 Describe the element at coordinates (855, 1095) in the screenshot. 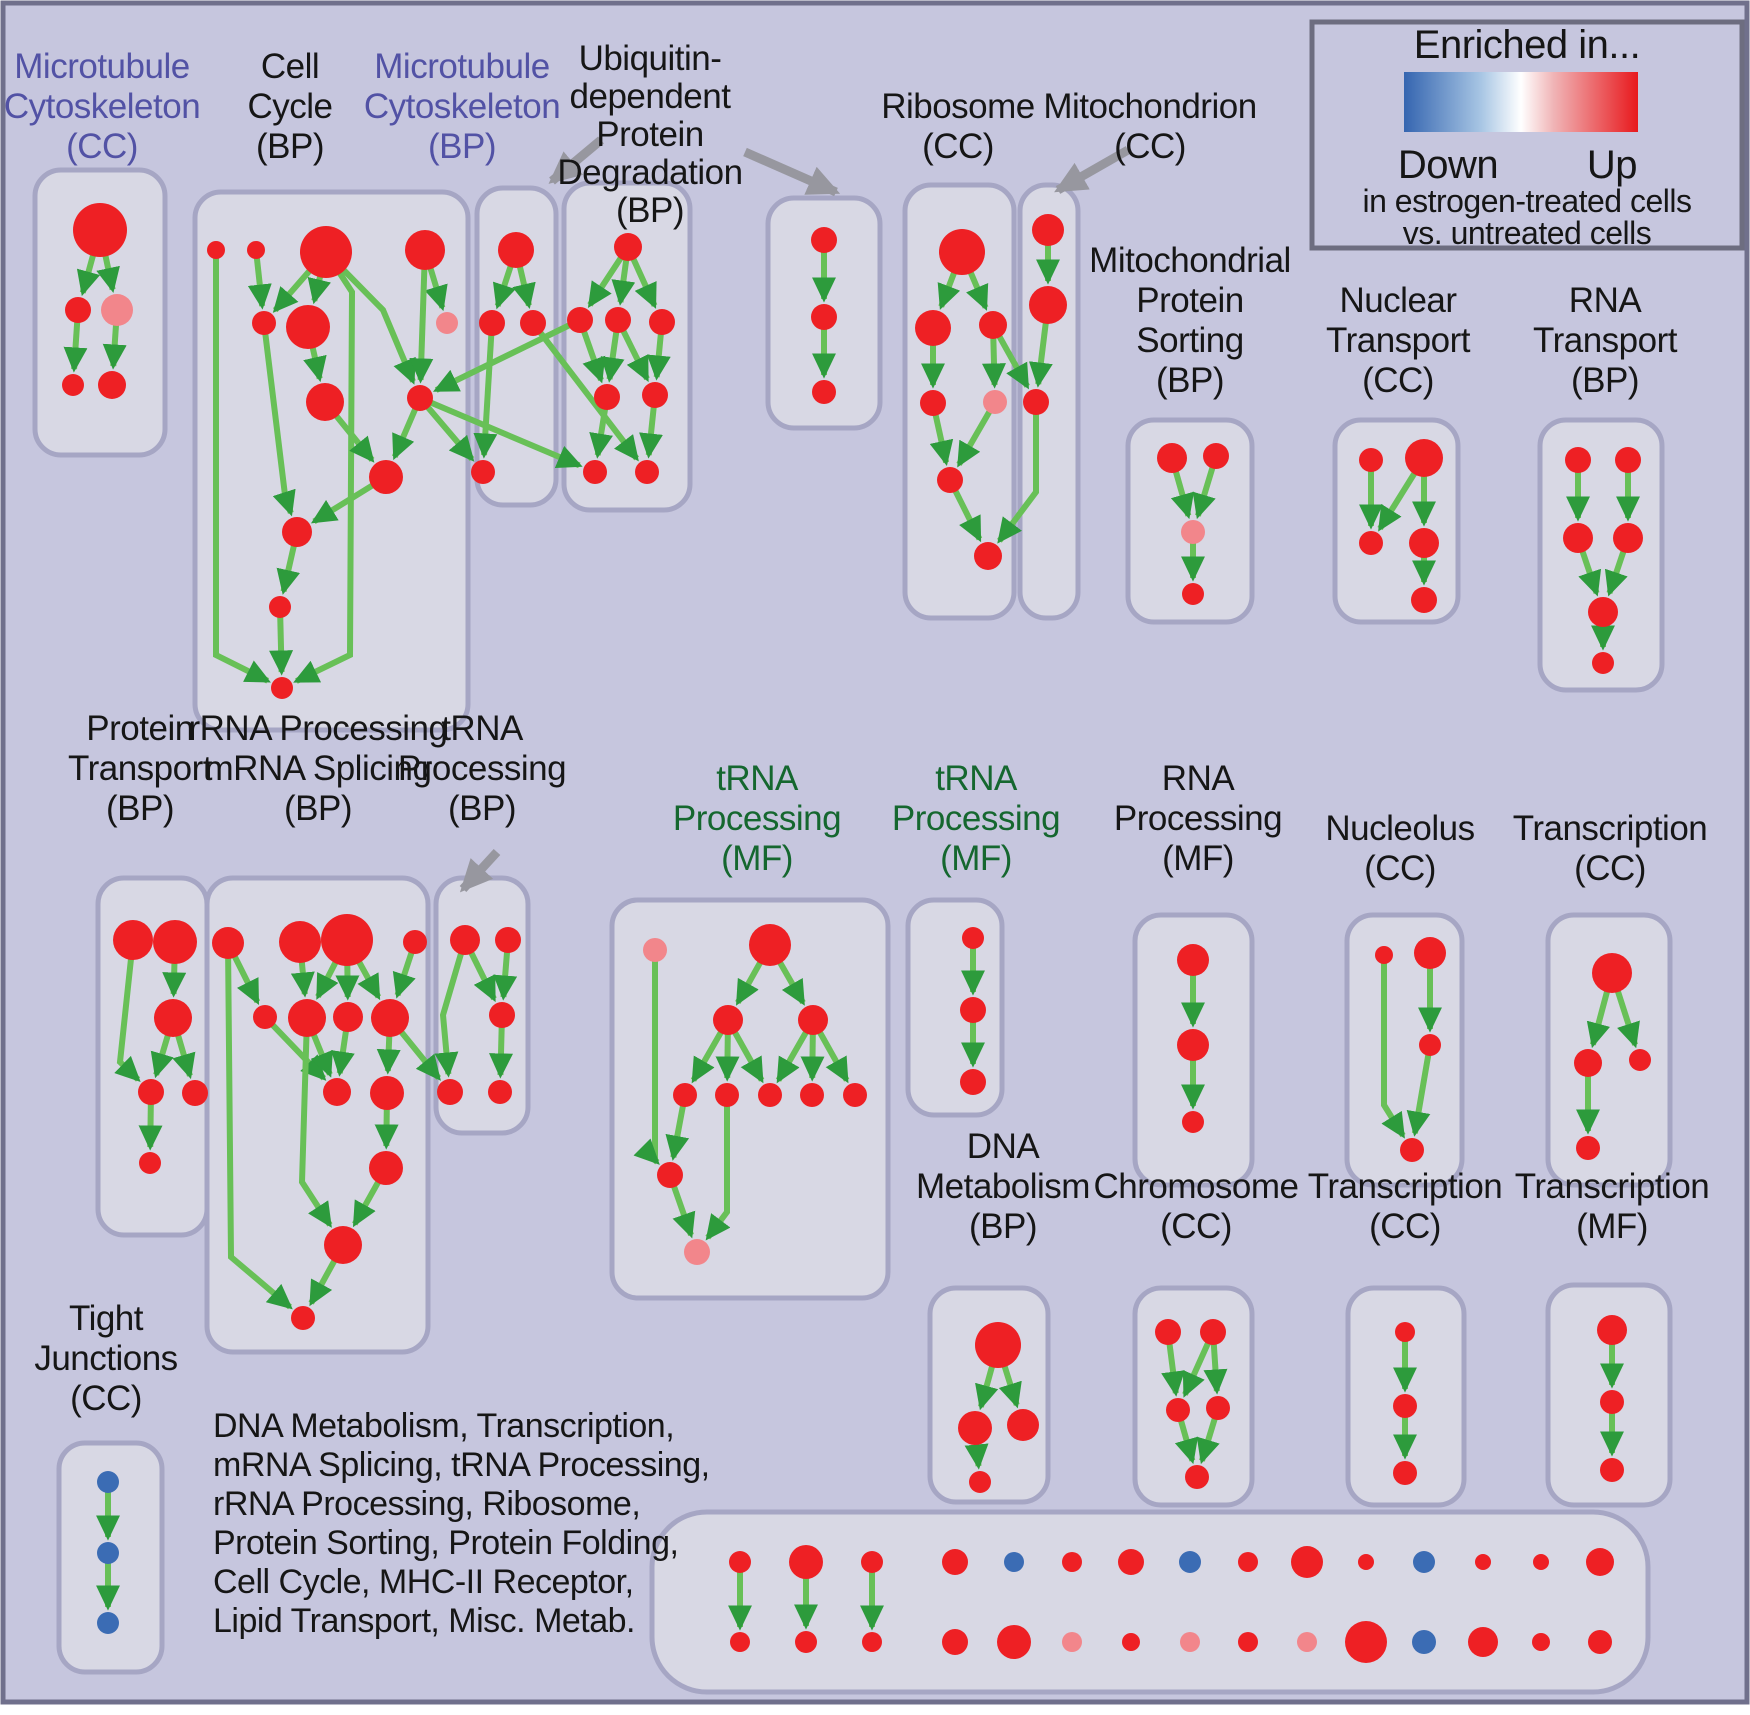

I see `node-tm9` at that location.